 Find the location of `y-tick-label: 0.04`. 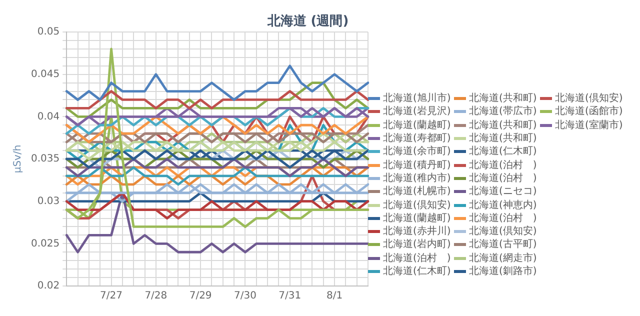

y-tick-label: 0.04 is located at coordinates (48, 116).